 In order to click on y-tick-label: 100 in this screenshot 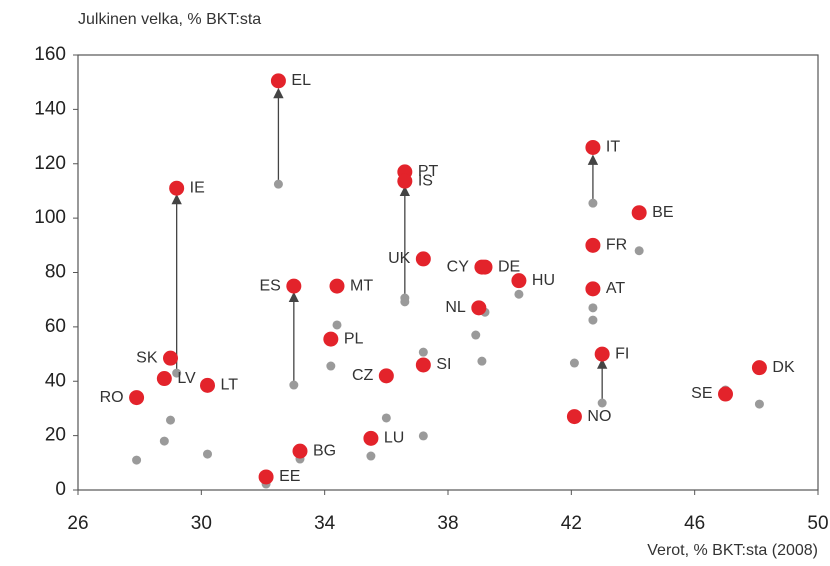, I will do `click(50, 217)`.